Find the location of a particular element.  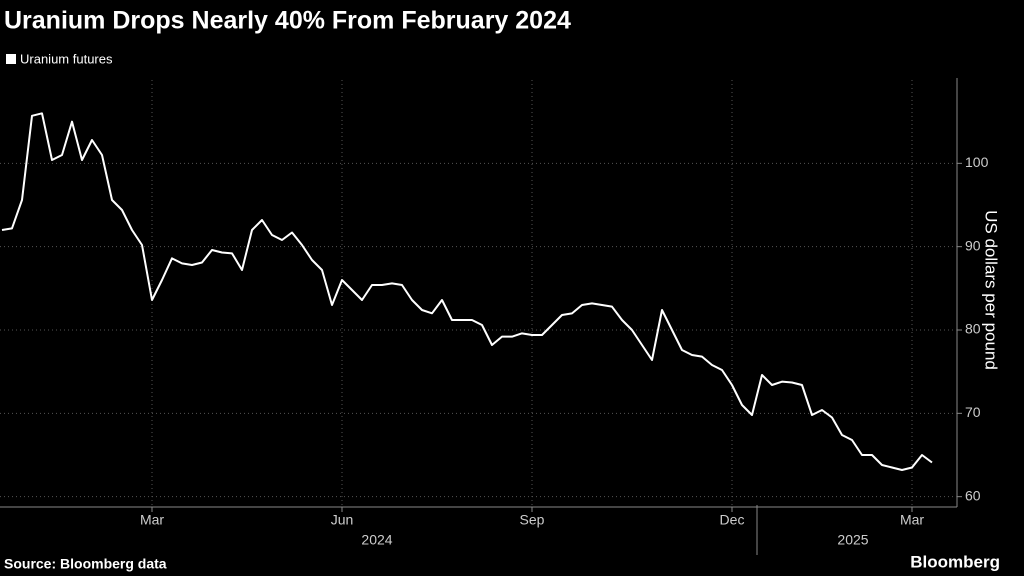

x-tick-label: Jun is located at coordinates (342, 520).